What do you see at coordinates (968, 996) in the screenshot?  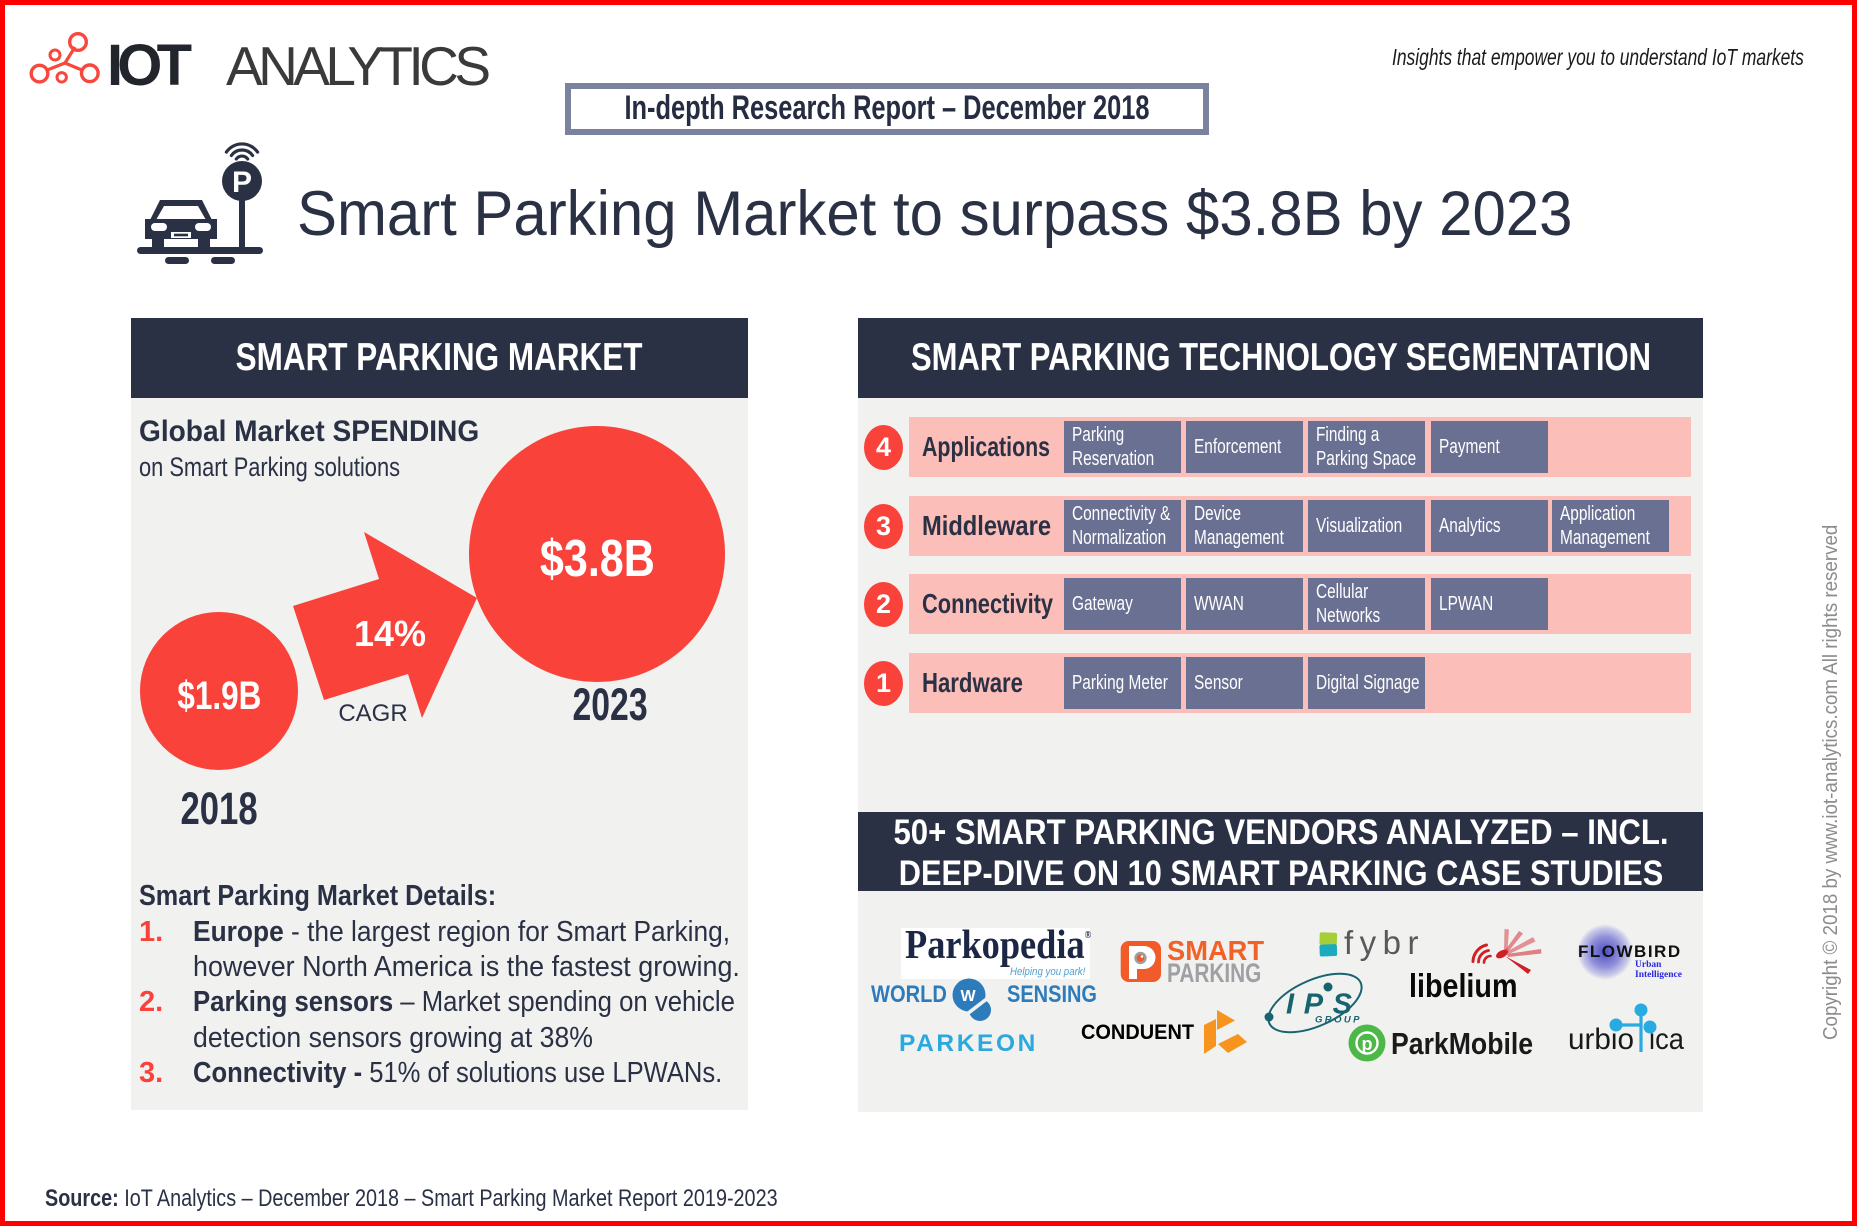 I see `svg-text: W` at bounding box center [968, 996].